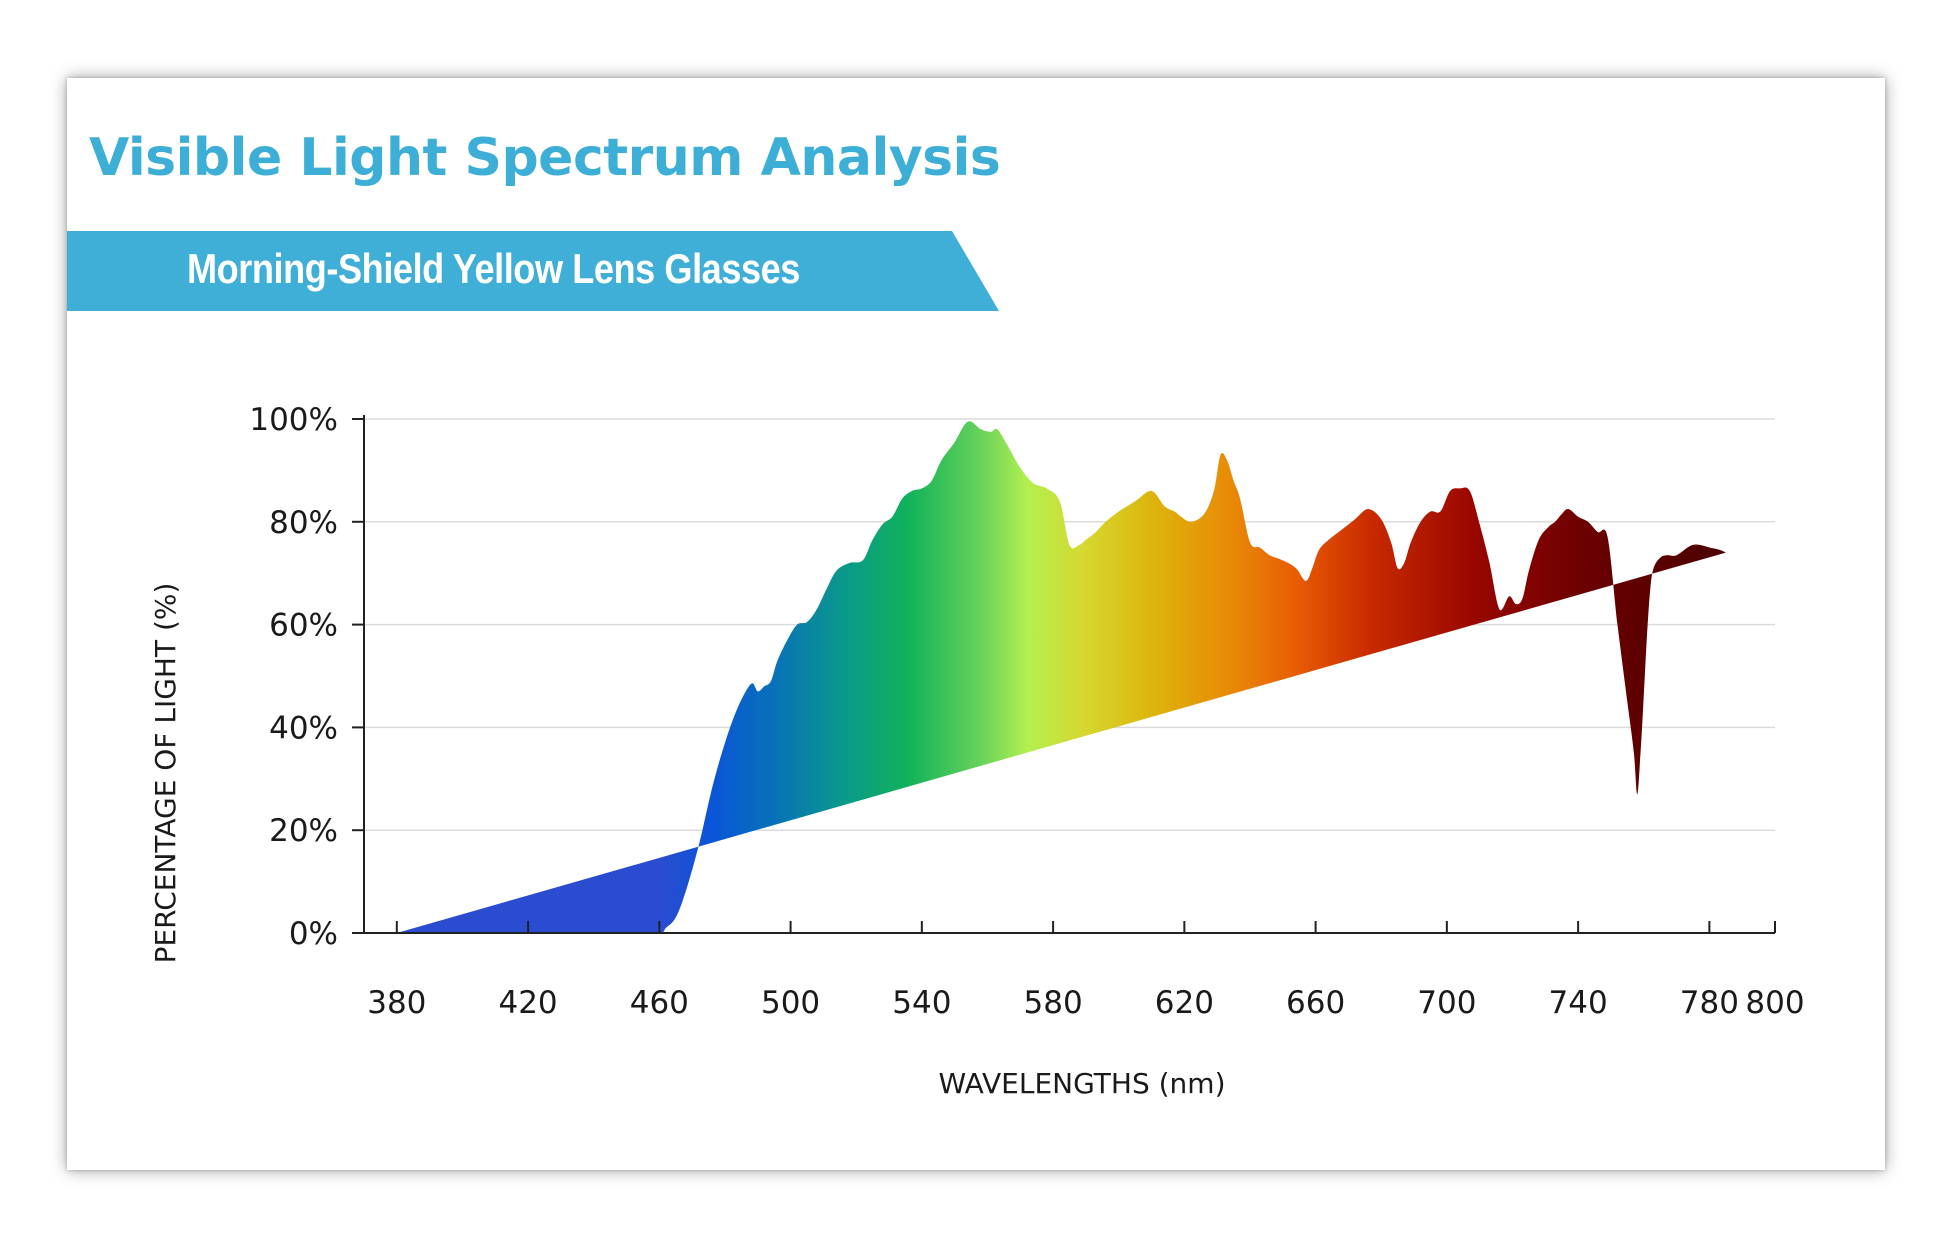 The height and width of the screenshot is (1237, 1946). I want to click on x-tick-label-1: 420, so click(527, 1003).